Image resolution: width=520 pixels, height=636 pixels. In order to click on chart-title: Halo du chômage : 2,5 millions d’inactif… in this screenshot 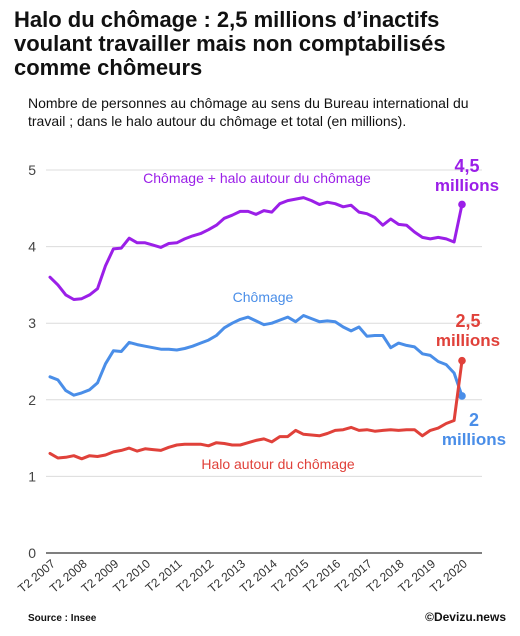, I will do `click(230, 43)`.